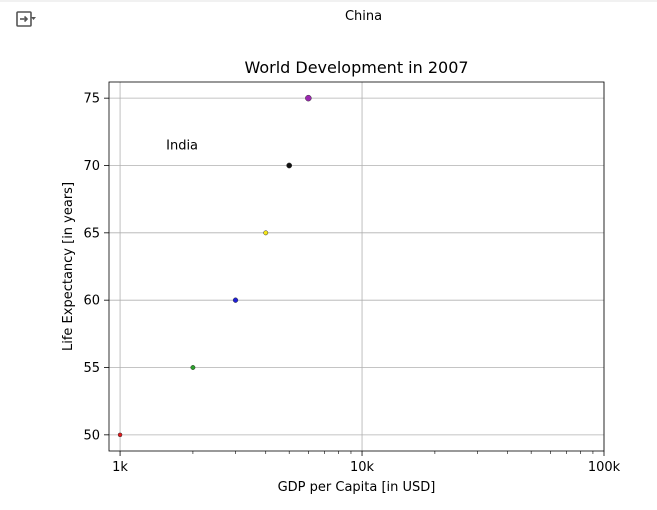 Image resolution: width=657 pixels, height=510 pixels. I want to click on y-tick-label: 75, so click(91, 99).